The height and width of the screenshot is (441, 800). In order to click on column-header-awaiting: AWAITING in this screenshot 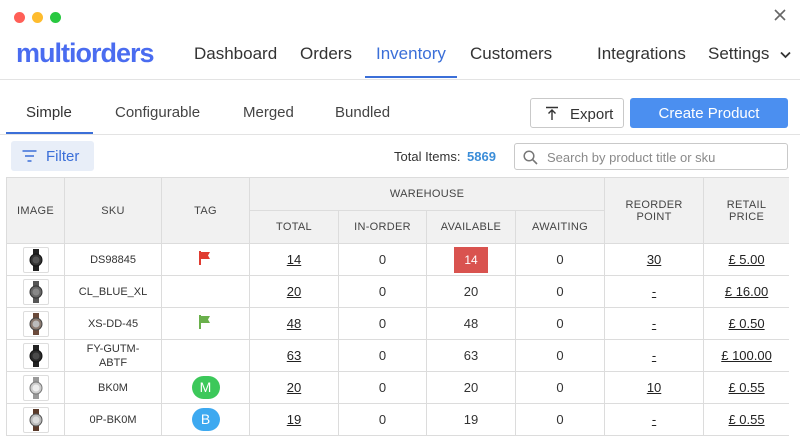, I will do `click(560, 227)`.